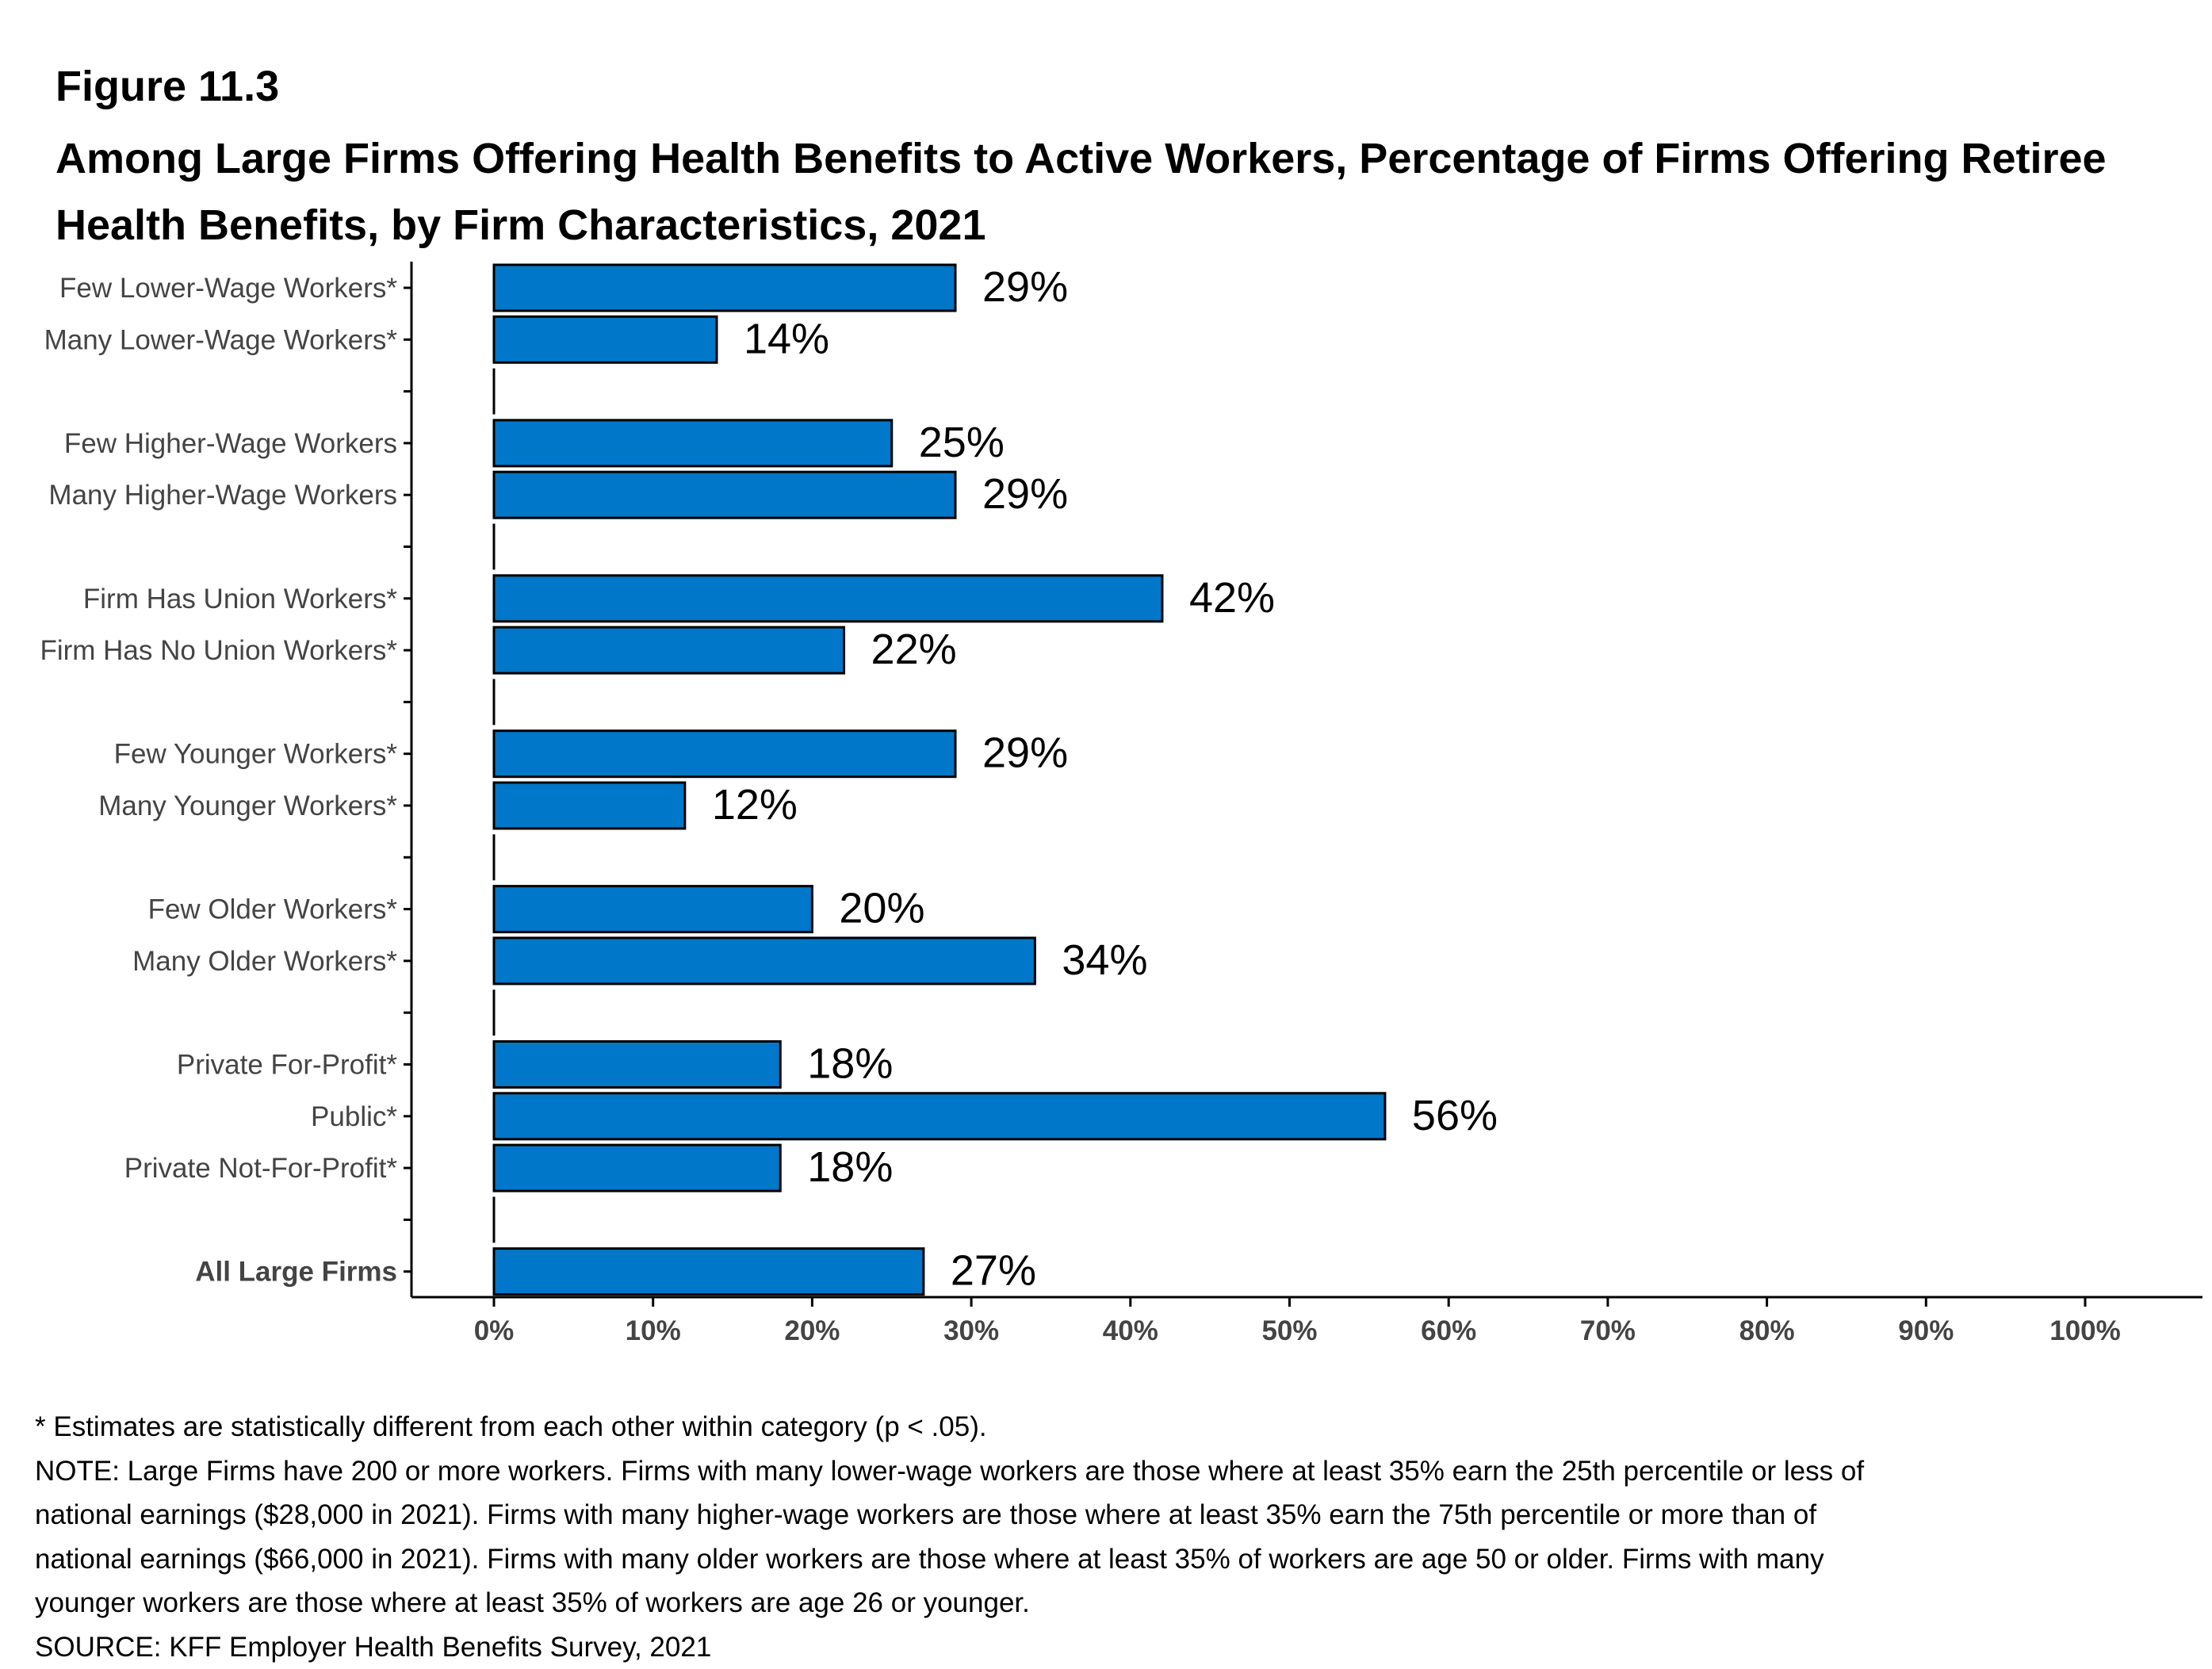  Describe the element at coordinates (653, 1330) in the screenshot. I see `x-tick-label: 10%` at that location.